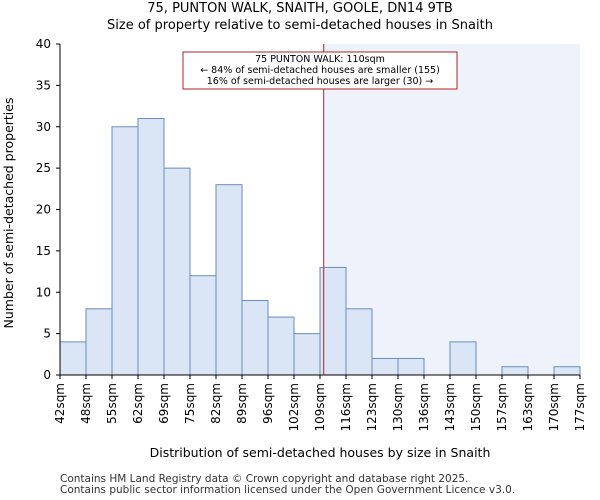 This screenshot has height=500, width=600. Describe the element at coordinates (43, 292) in the screenshot. I see `y-tick-label: 10` at that location.